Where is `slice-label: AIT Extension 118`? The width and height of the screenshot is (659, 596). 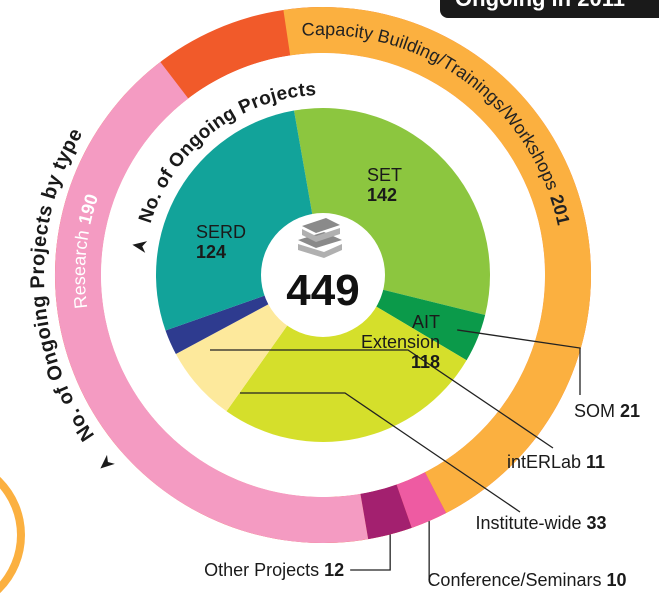 slice-label: AIT Extension 118 is located at coordinates (395, 342).